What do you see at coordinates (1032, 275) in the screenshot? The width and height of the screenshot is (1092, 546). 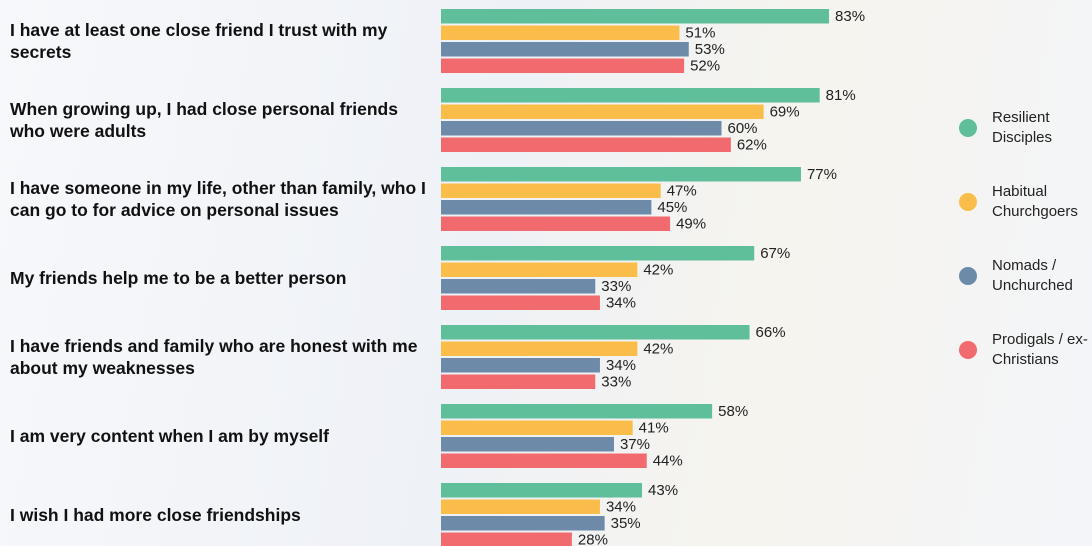 I see `legend-label: Nomads / Unchurched` at bounding box center [1032, 275].